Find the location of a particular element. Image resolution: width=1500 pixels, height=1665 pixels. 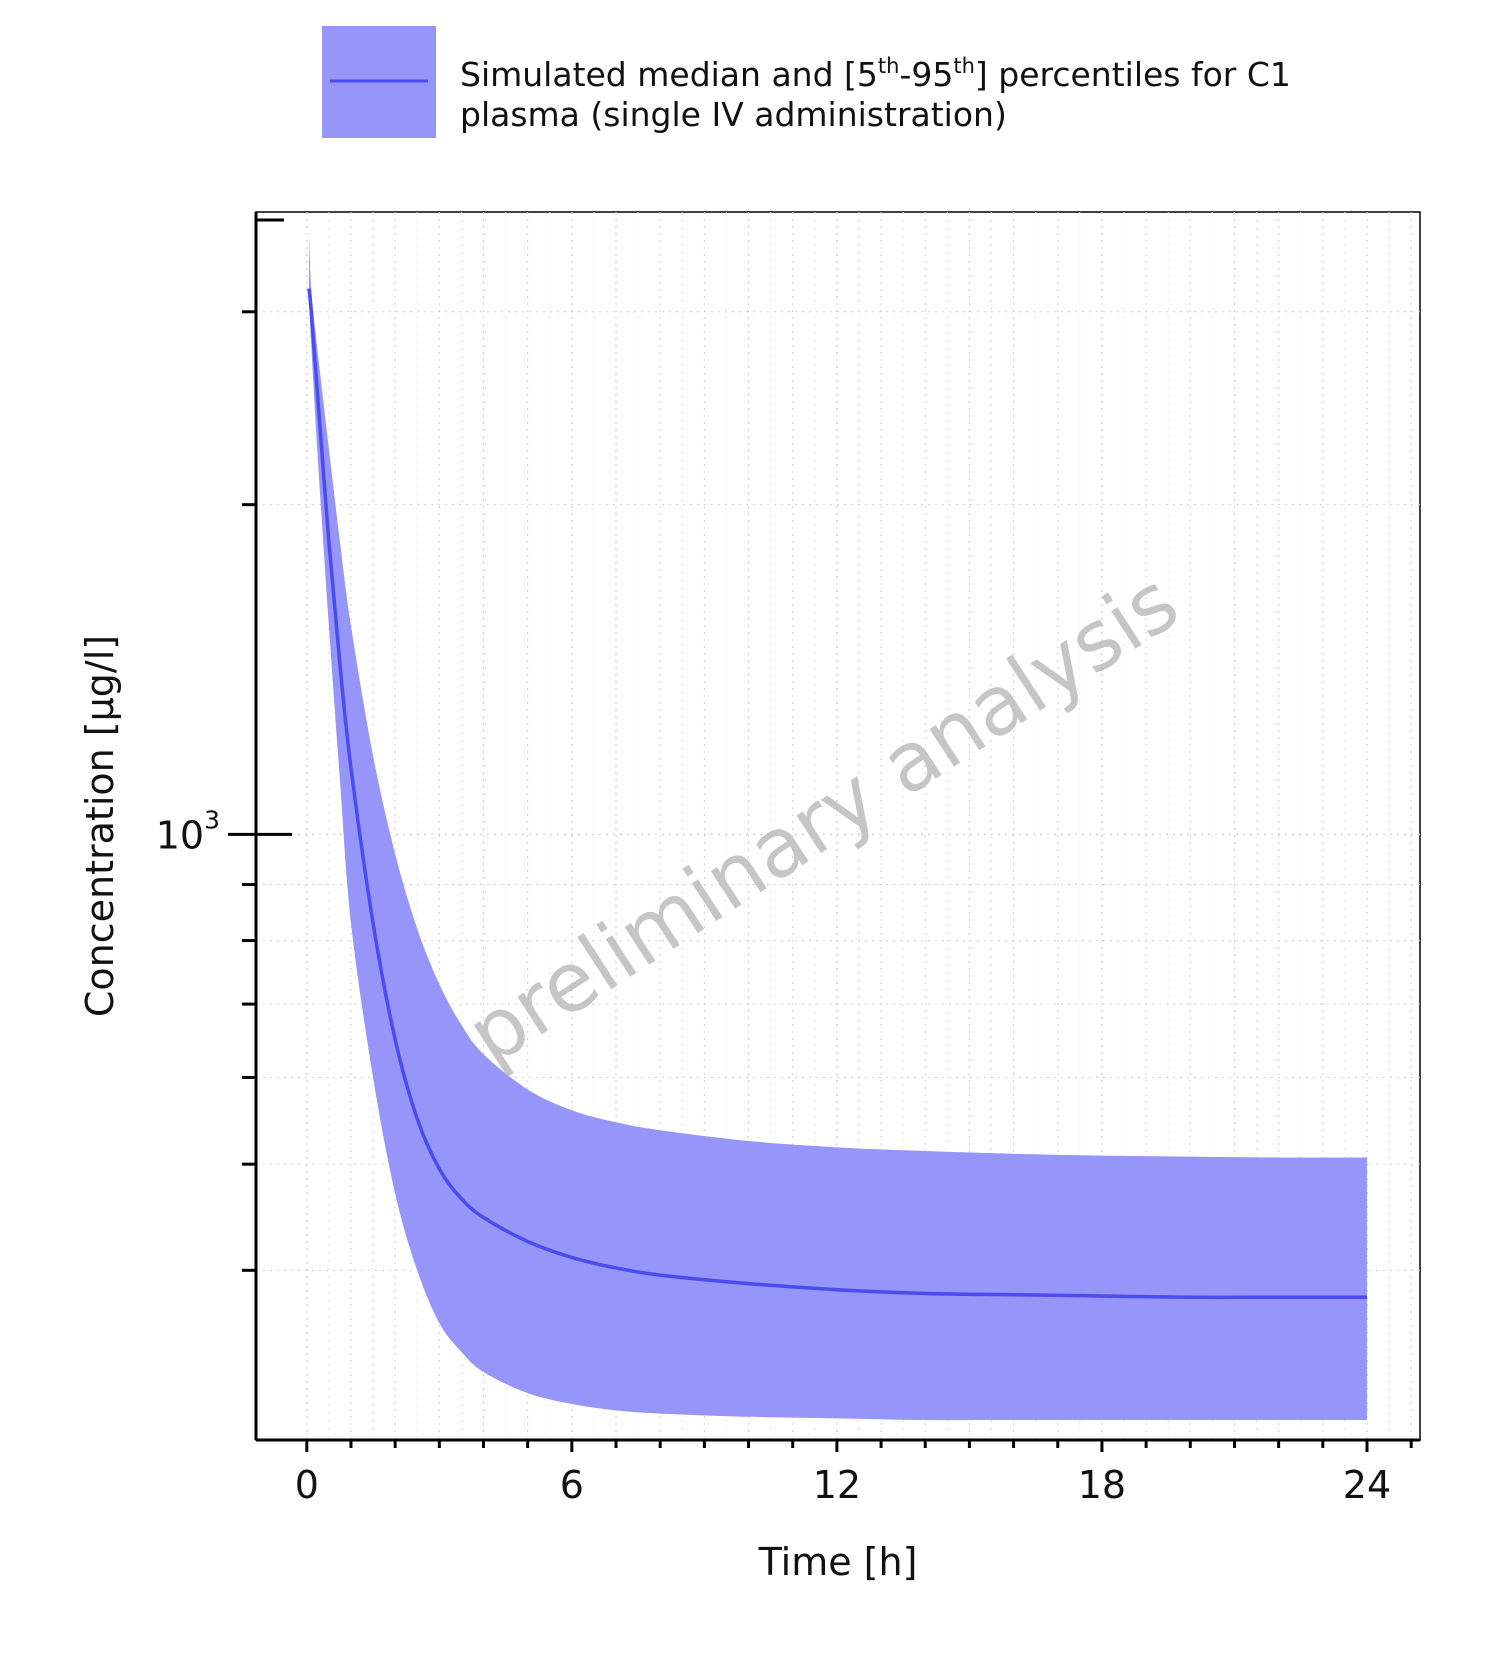

x-axis-ticks: 0 6 12 18 24 is located at coordinates (854, 1473).